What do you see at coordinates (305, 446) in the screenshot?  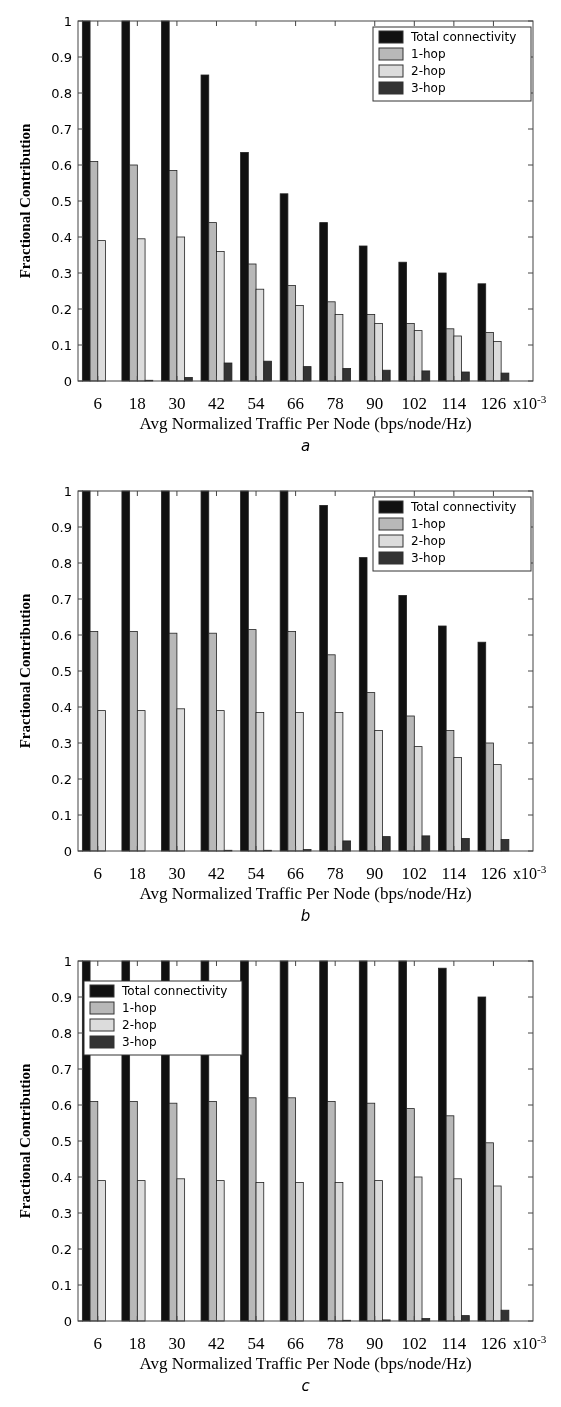 I see `text: a` at bounding box center [305, 446].